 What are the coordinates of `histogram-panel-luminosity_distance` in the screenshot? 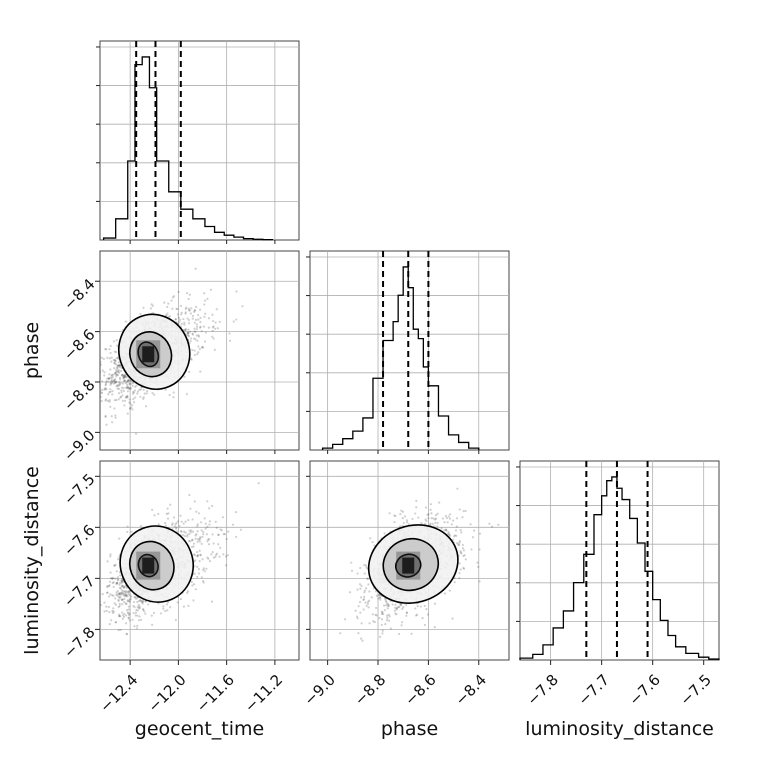 It's located at (618, 560).